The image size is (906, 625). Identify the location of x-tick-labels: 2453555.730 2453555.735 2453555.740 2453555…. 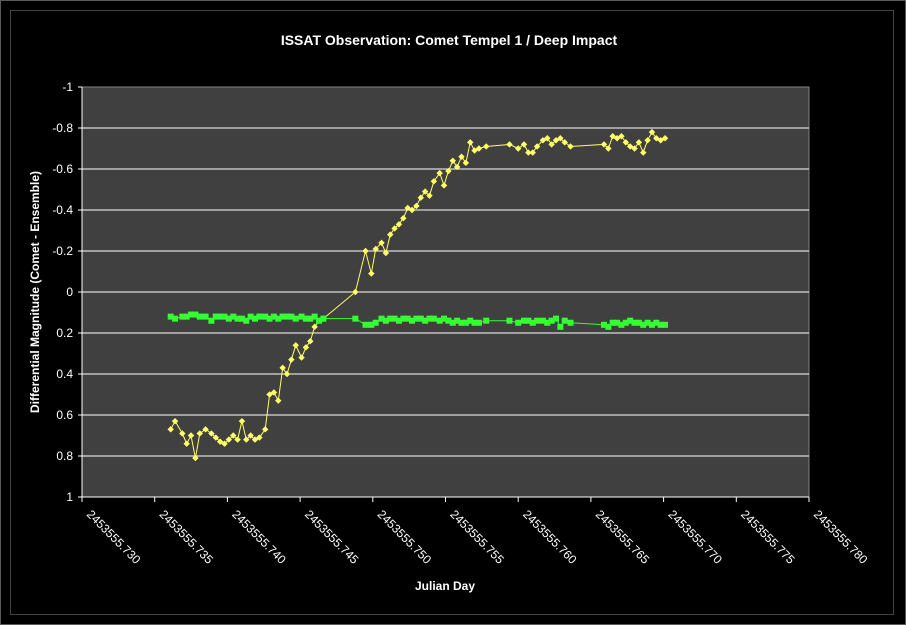
(477, 537).